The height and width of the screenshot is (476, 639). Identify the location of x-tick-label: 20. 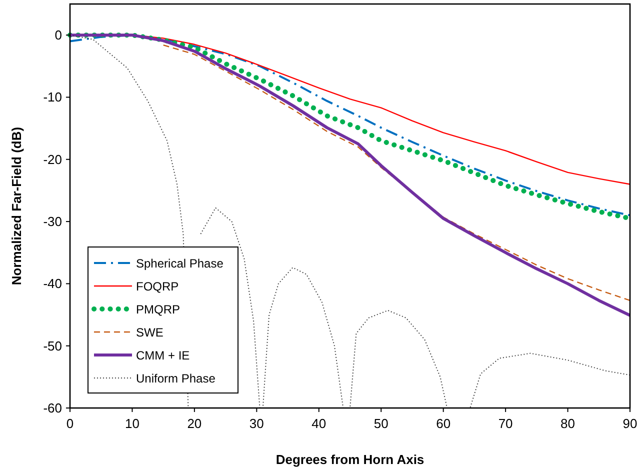
(194, 423).